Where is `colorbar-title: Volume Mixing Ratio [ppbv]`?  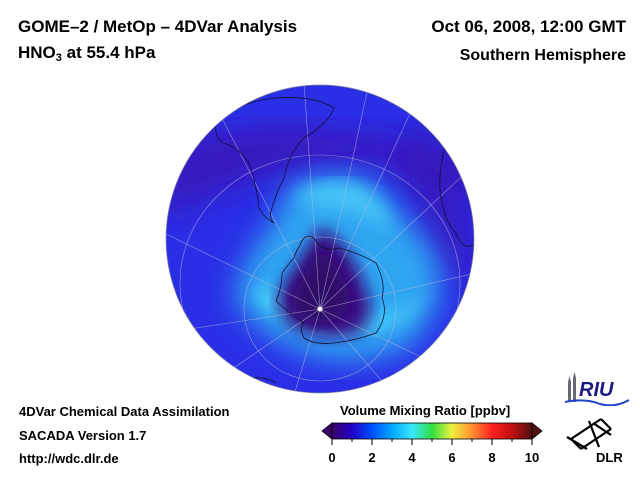 colorbar-title: Volume Mixing Ratio [ppbv] is located at coordinates (425, 410).